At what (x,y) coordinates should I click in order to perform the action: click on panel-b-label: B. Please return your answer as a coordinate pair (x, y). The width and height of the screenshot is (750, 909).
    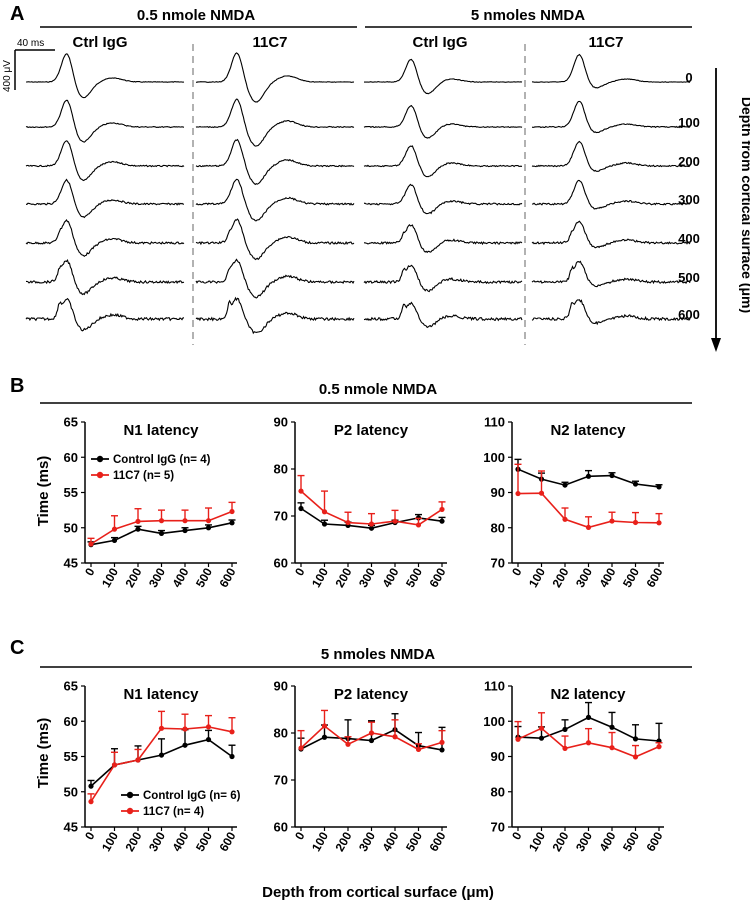
    Looking at the image, I should click on (17, 386).